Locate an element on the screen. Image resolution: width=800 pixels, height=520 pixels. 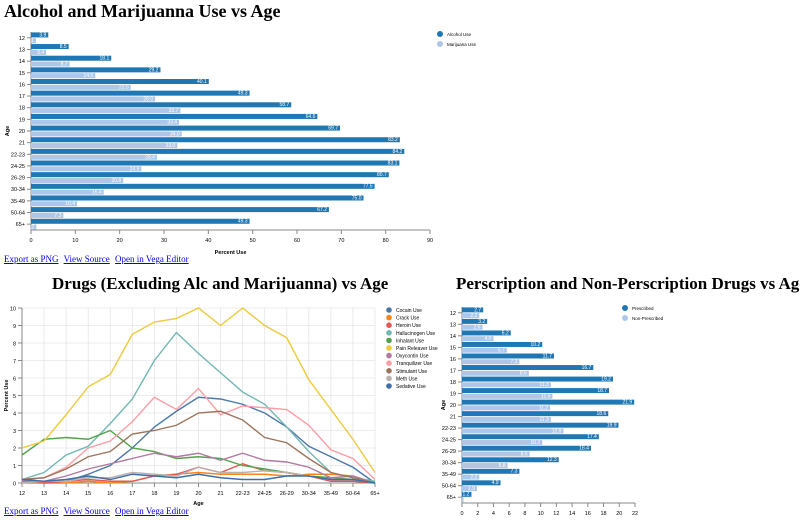
legend-label: Heroin Use is located at coordinates (408, 326).